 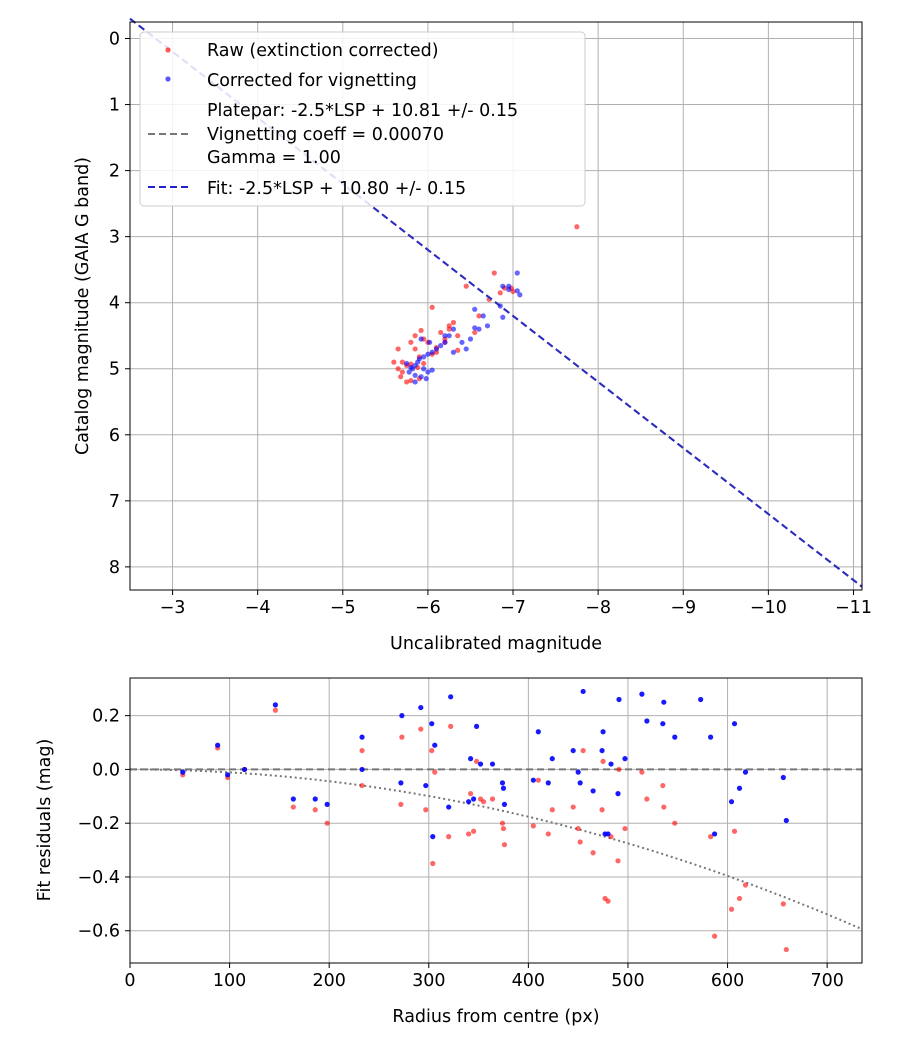 I want to click on bottom-x-tick-label: 600, so click(x=727, y=981).